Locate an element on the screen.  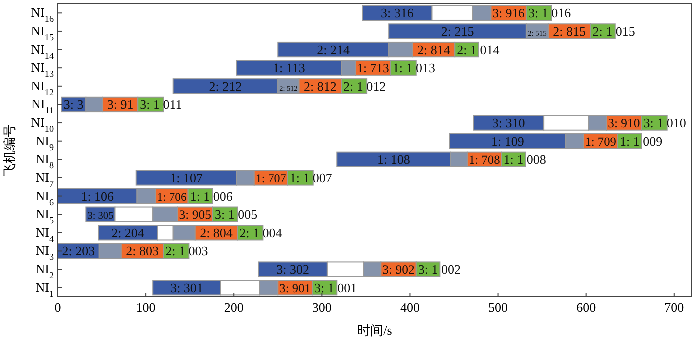
y-tick-label: NI$_{12}$ is located at coordinates (42, 88).